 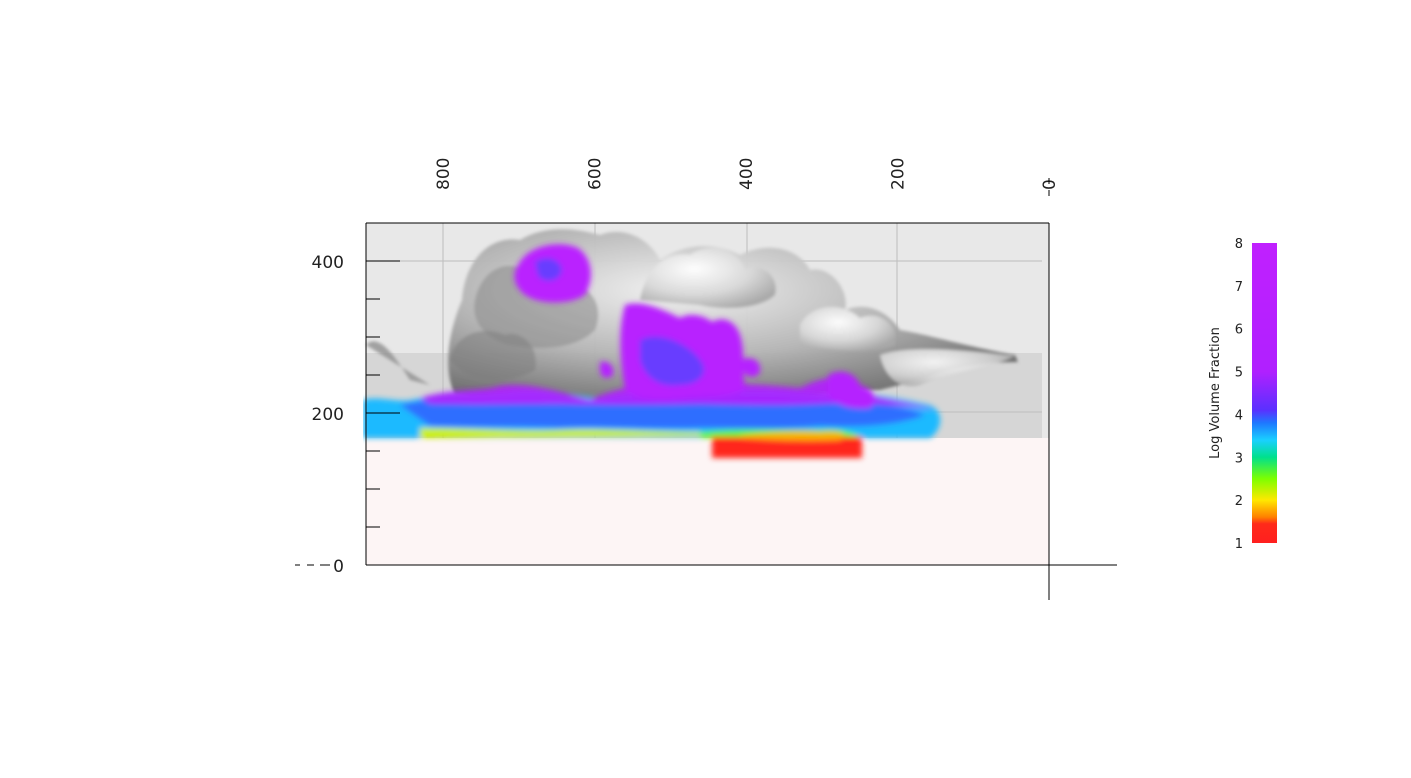 I want to click on x-tick-labels: 800 600 400 200 0, so click(x=747, y=174).